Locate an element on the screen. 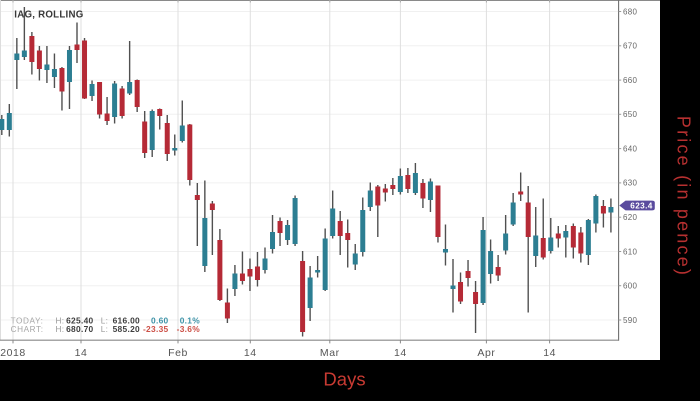 Image resolution: width=700 pixels, height=401 pixels. svg-text: 650 is located at coordinates (630, 114).